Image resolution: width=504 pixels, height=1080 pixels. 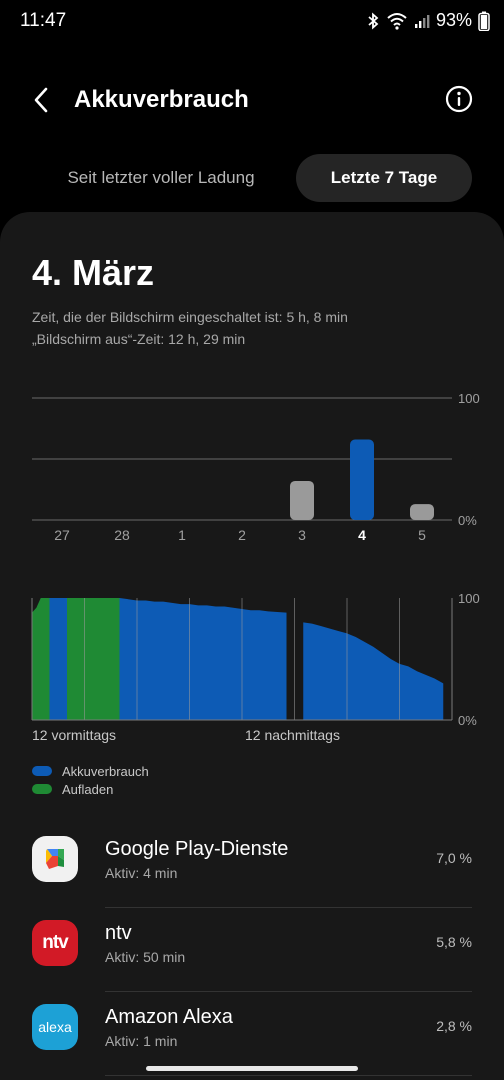 What do you see at coordinates (161, 99) in the screenshot?
I see `page-title: Akkuverbrauch` at bounding box center [161, 99].